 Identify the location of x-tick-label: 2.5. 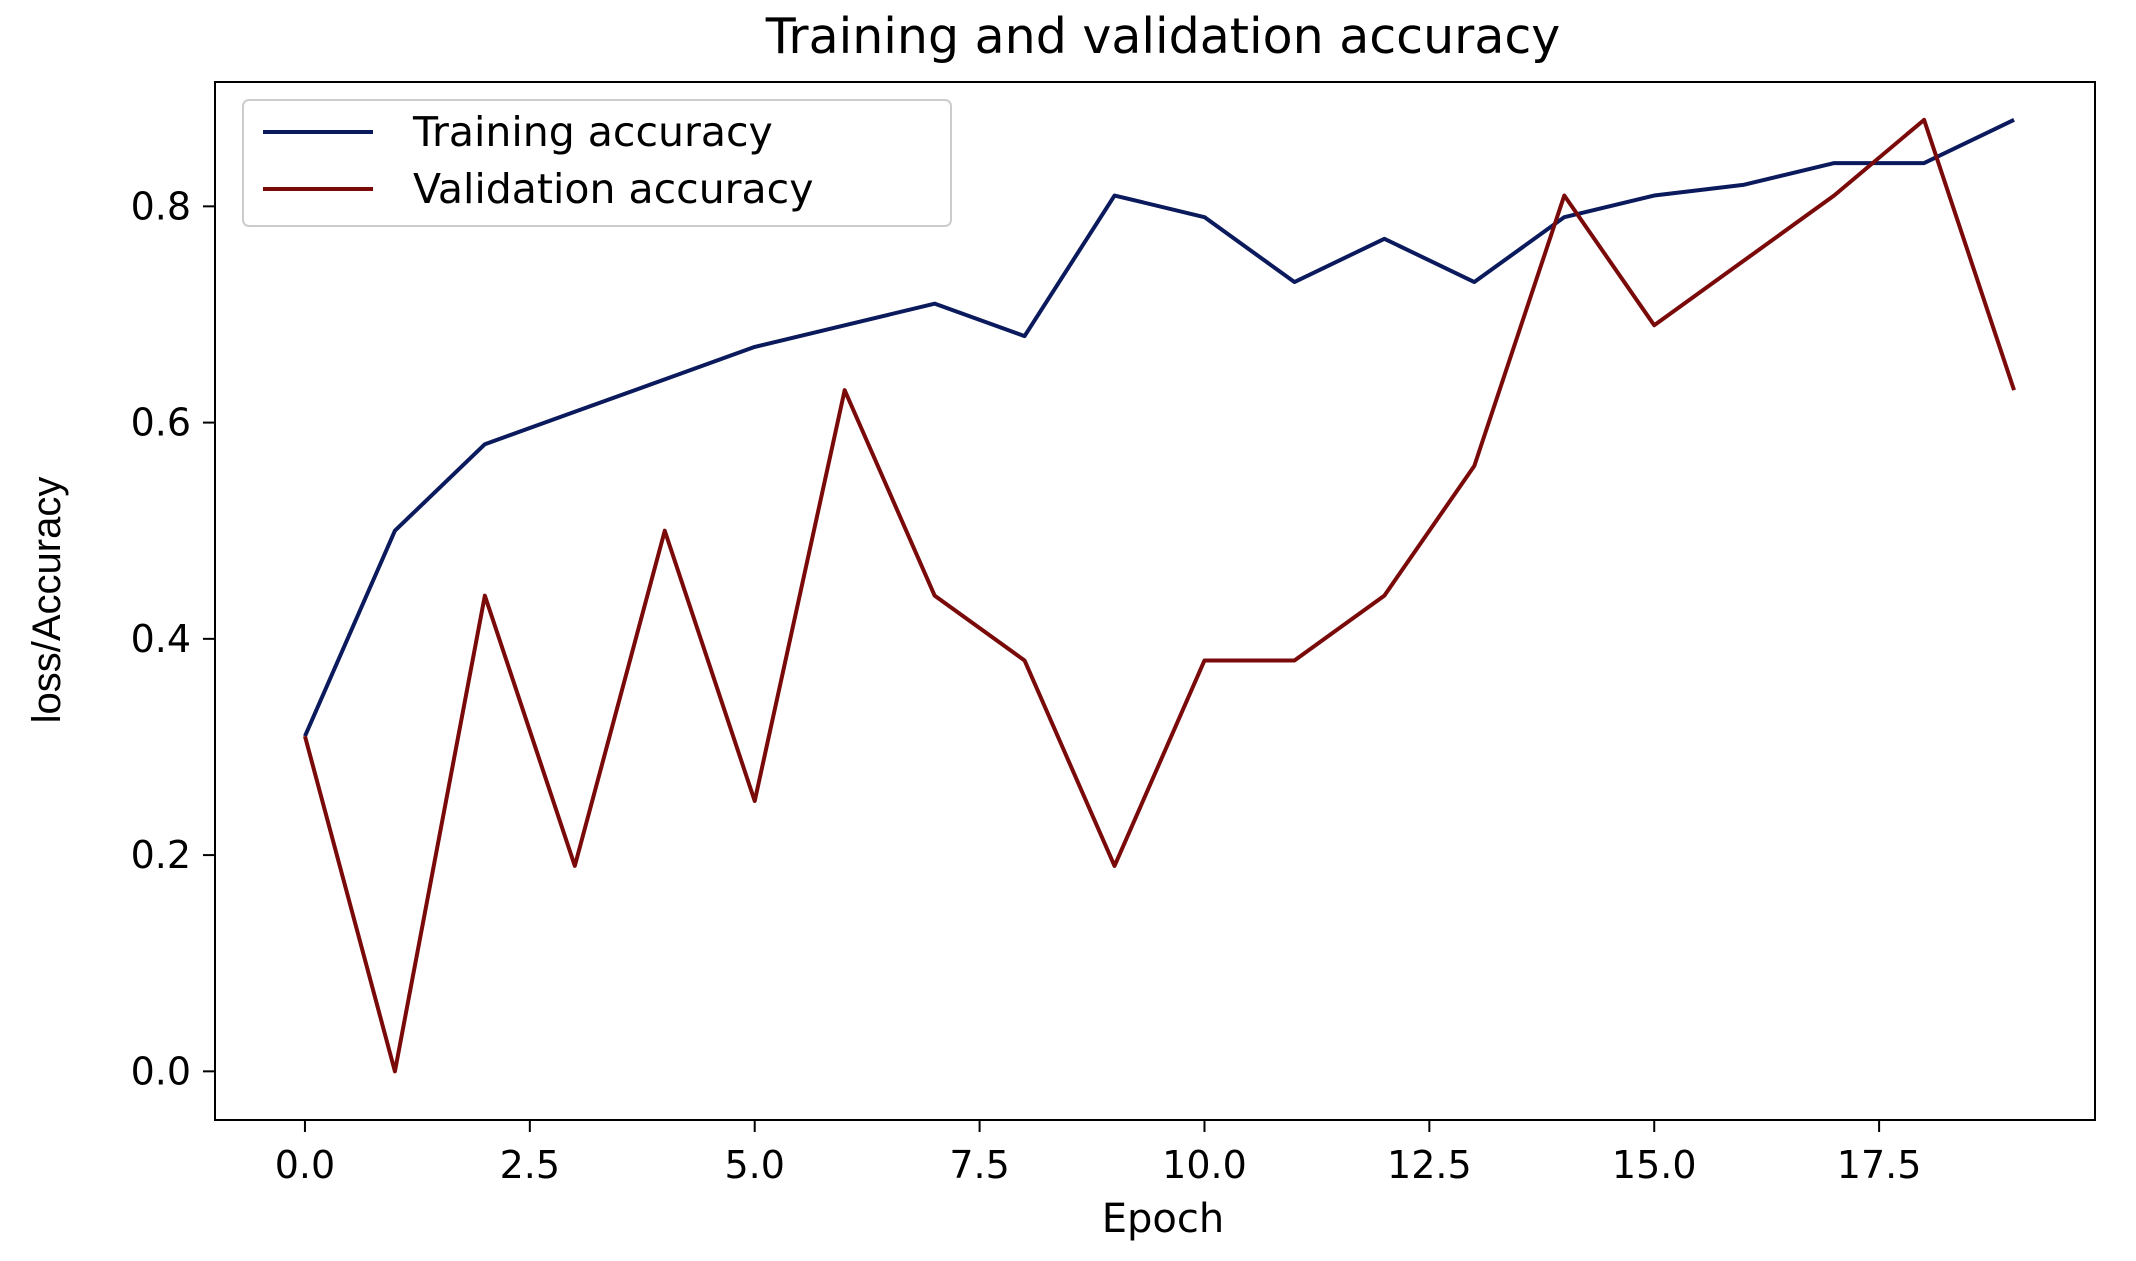
(530, 1165).